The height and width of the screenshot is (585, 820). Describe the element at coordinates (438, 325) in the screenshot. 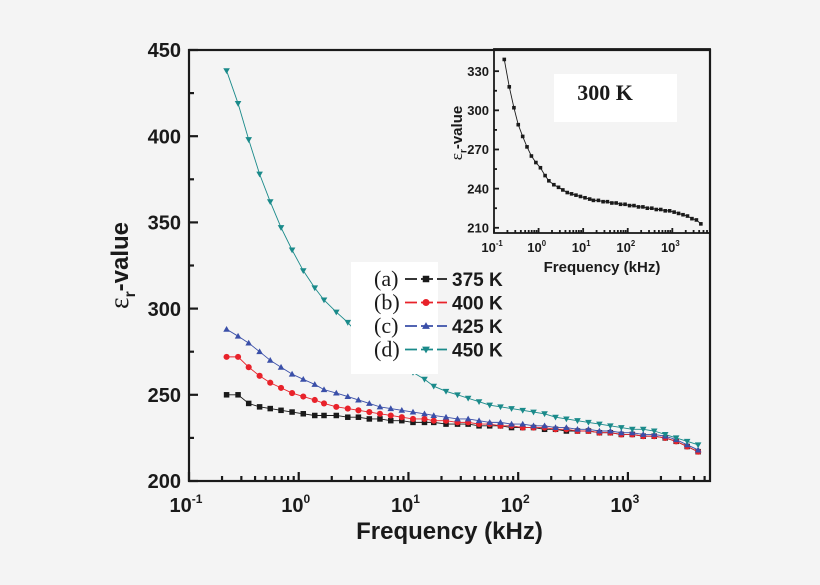

I see `legend-item: (c) 425 K` at that location.